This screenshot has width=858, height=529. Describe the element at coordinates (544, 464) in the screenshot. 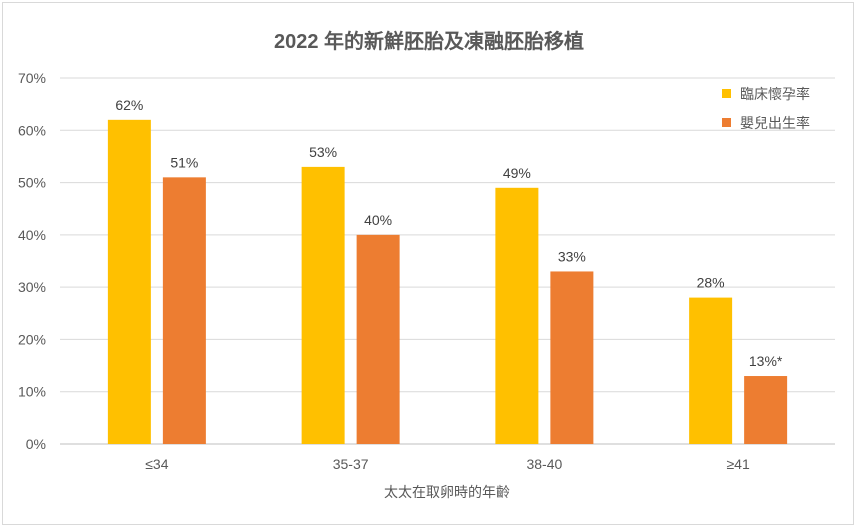

I see `x-tick-label: 38-40` at that location.